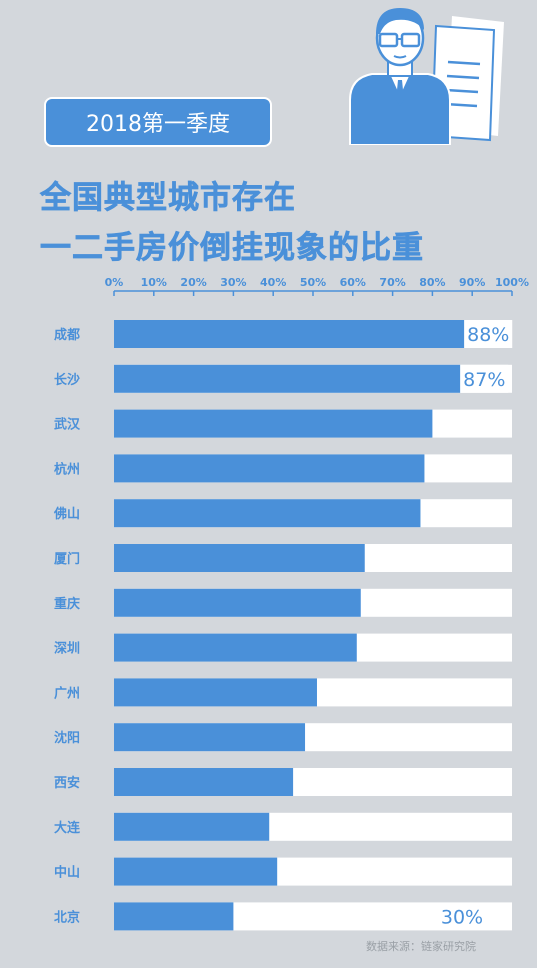  I want to click on data-label: 87%, so click(484, 380).